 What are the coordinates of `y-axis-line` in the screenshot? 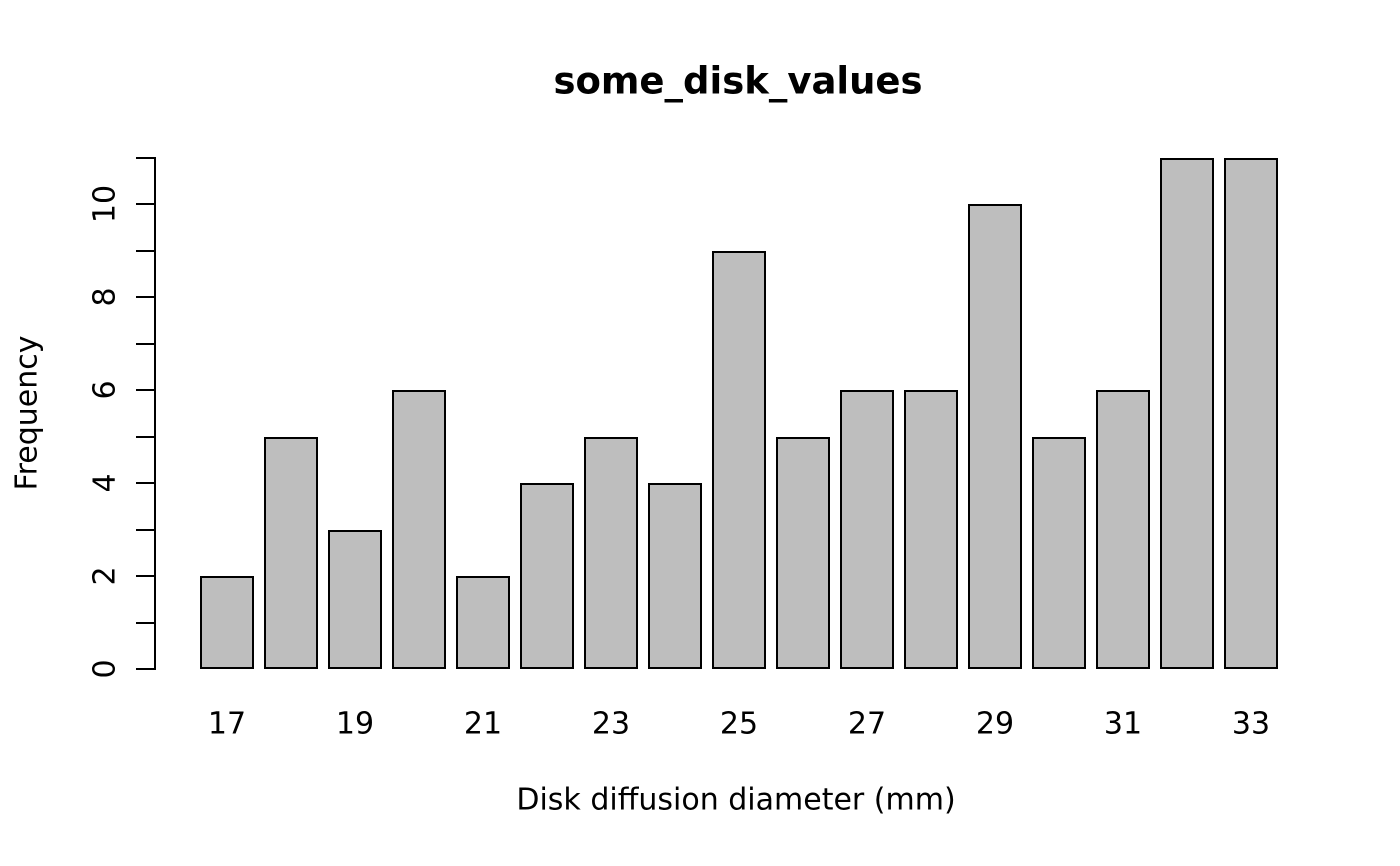 It's located at (155, 413).